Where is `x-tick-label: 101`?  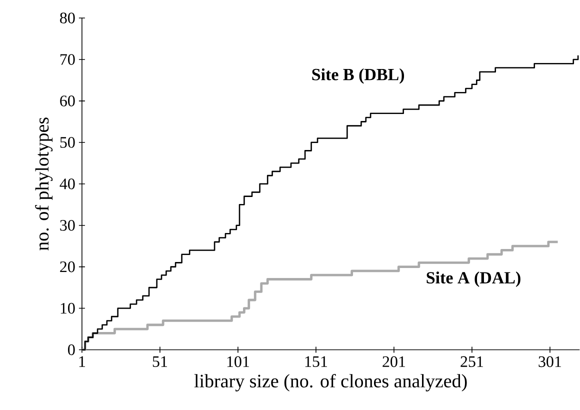
x-tick-label: 101 is located at coordinates (238, 362).